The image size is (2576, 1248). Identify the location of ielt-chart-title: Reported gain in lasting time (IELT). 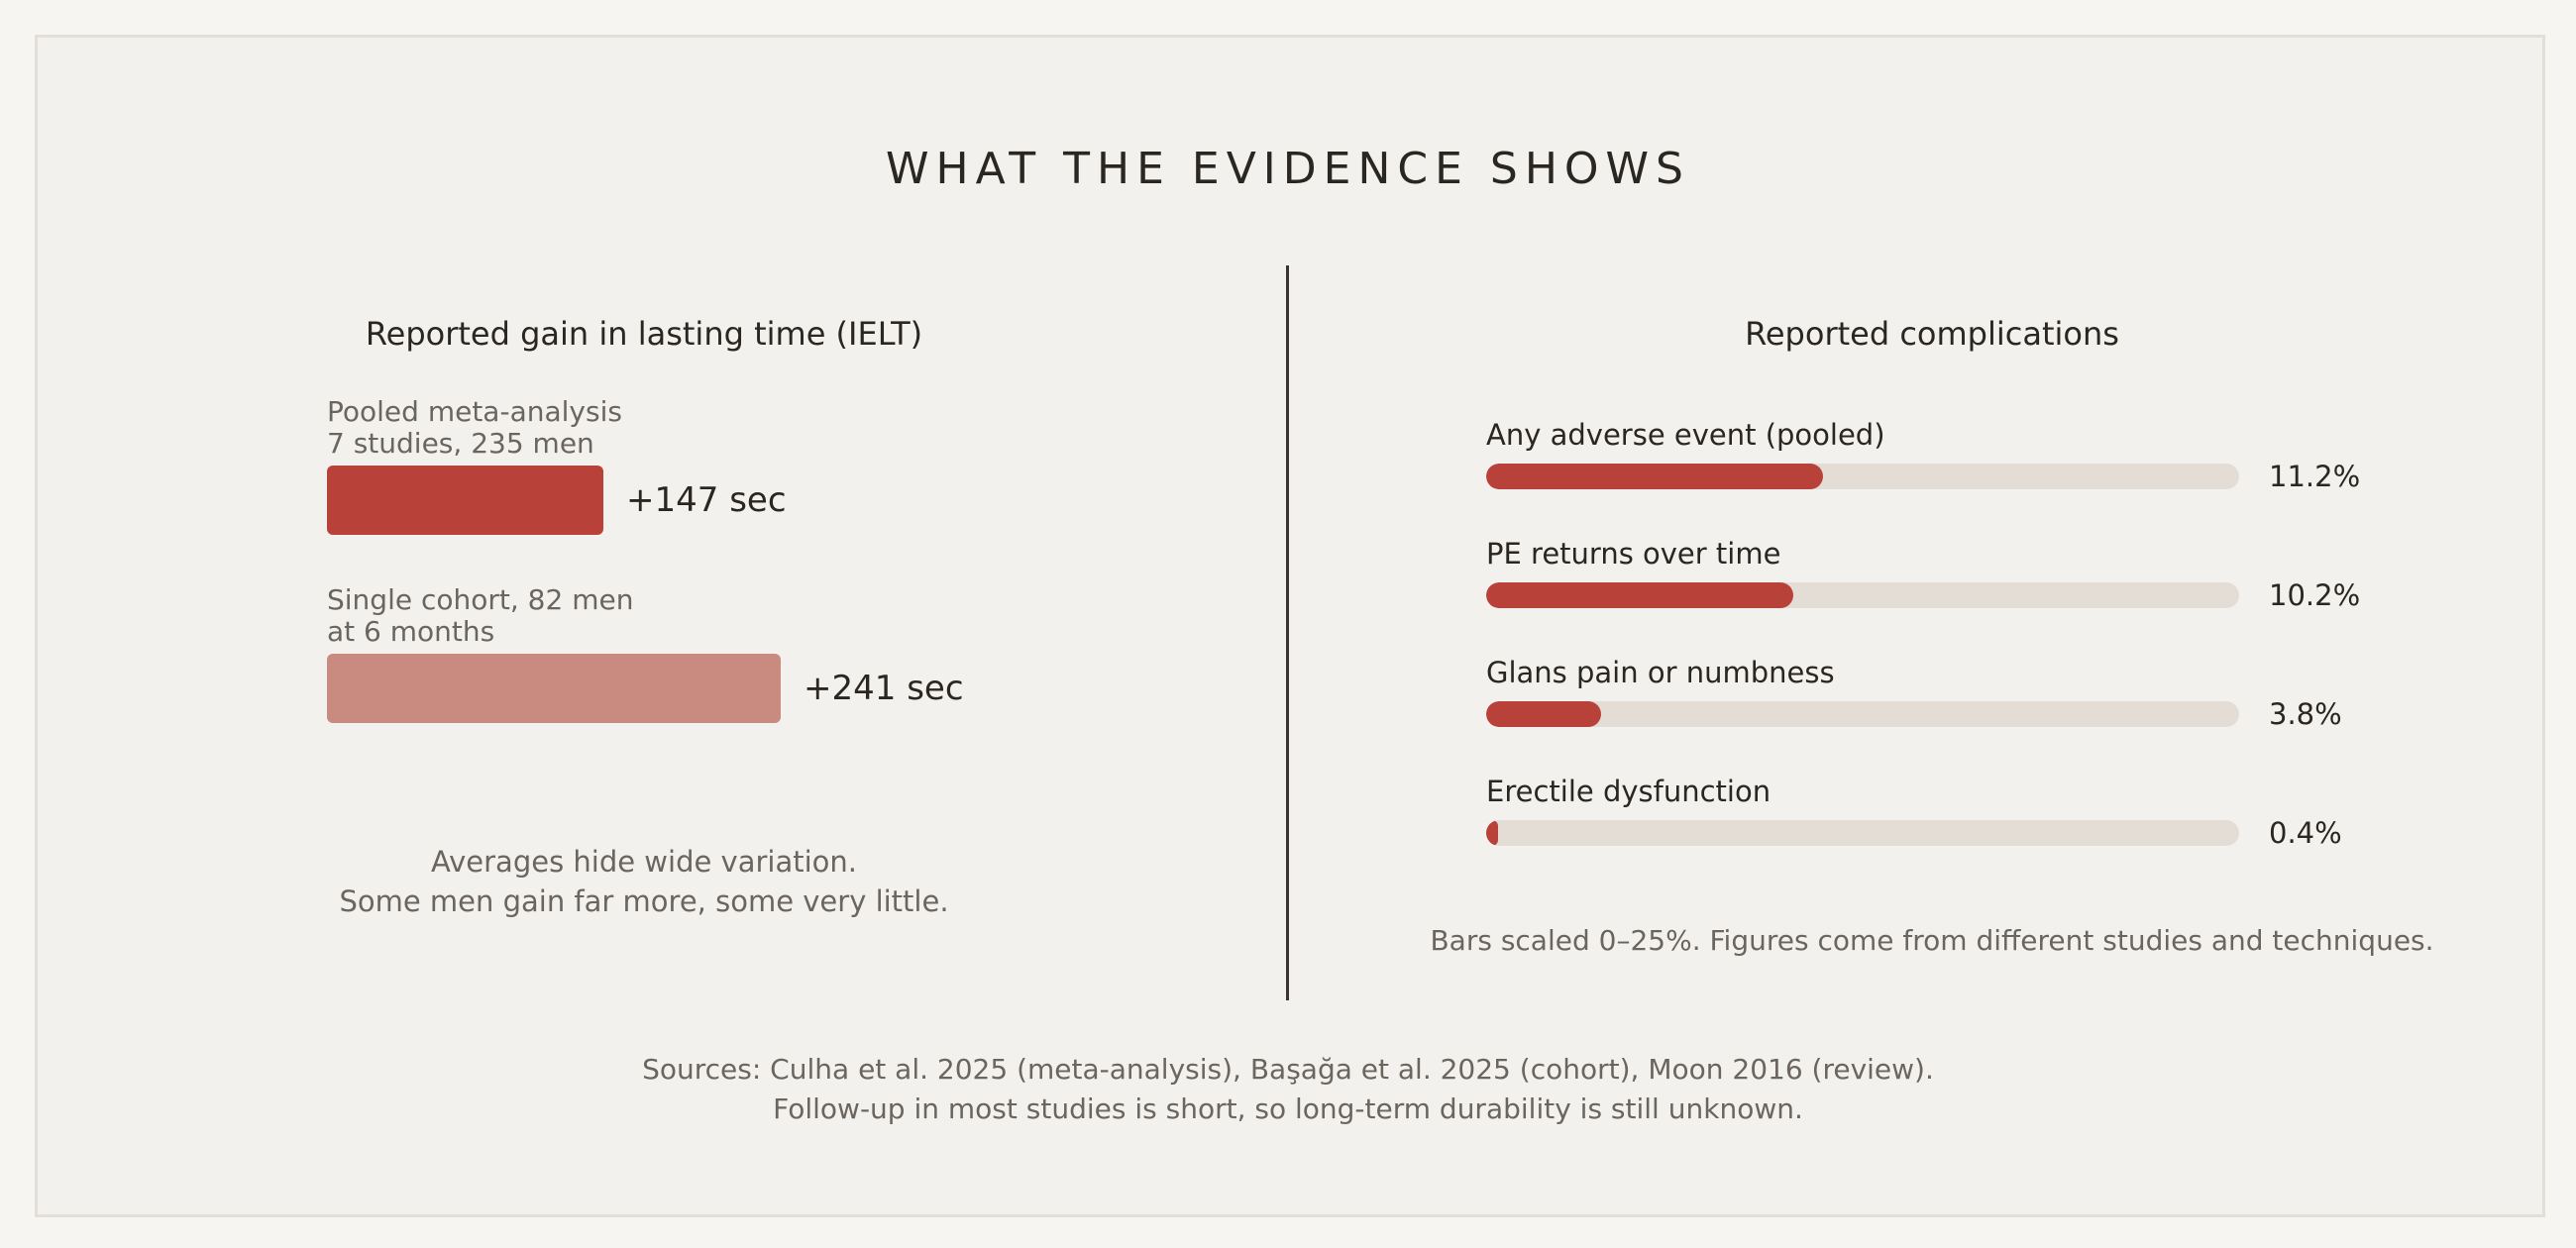
(644, 334).